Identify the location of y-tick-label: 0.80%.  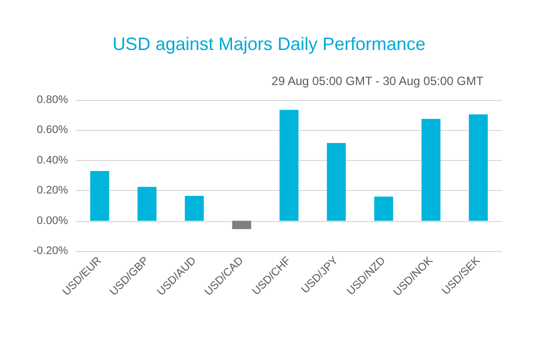
(52, 100).